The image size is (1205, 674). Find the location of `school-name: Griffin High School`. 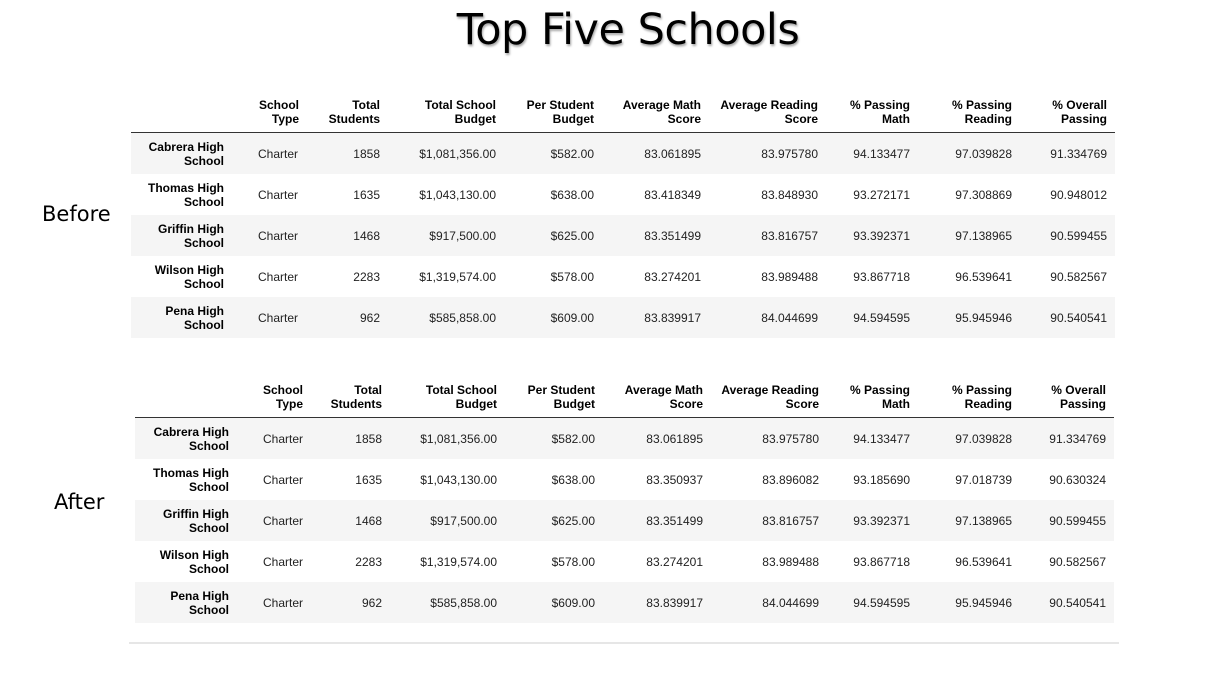

school-name: Griffin High School is located at coordinates (181, 235).